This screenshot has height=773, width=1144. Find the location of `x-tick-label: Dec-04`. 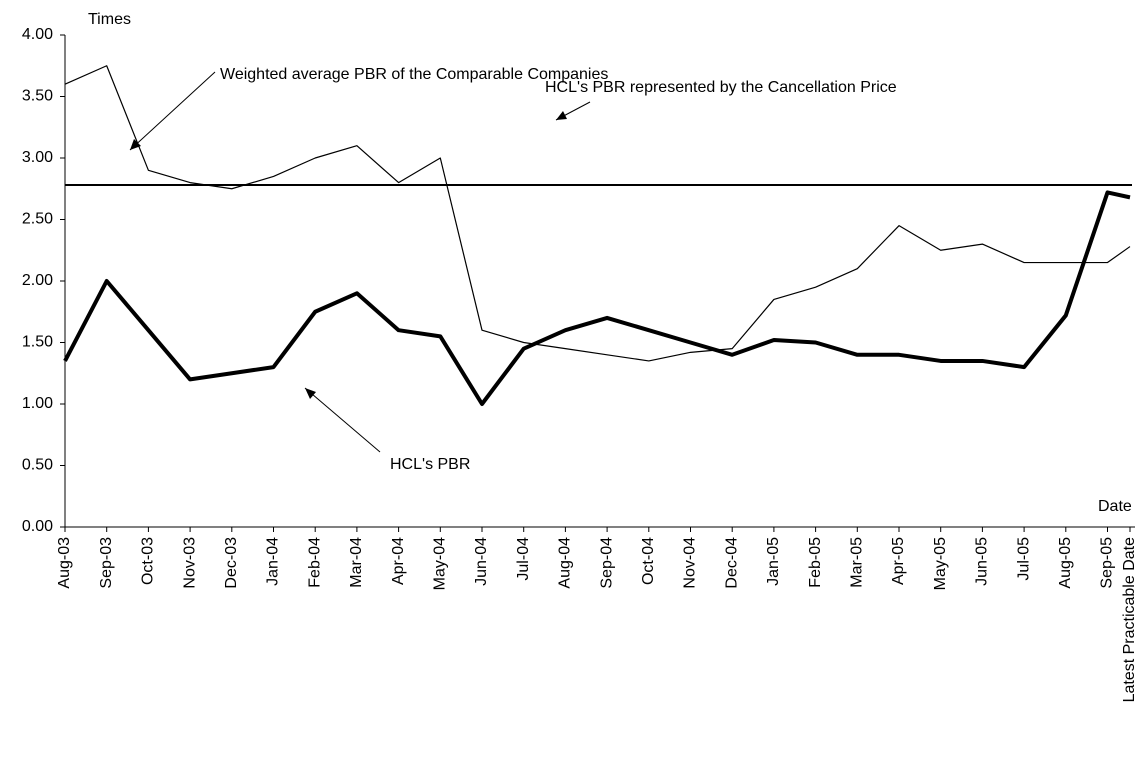

x-tick-label: Dec-04 is located at coordinates (731, 563).